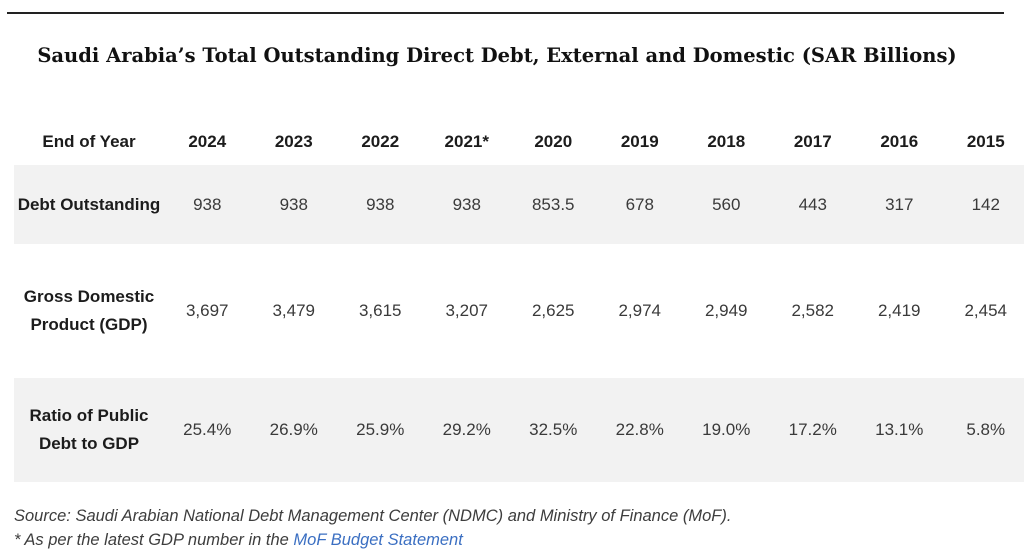 The image size is (1024, 559). Describe the element at coordinates (553, 141) in the screenshot. I see `header-year: 2020` at that location.